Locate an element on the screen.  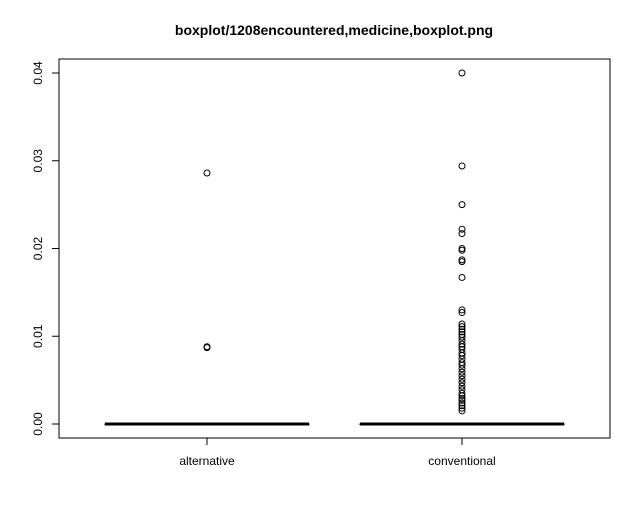
x-tick-label: alternative is located at coordinates (207, 461).